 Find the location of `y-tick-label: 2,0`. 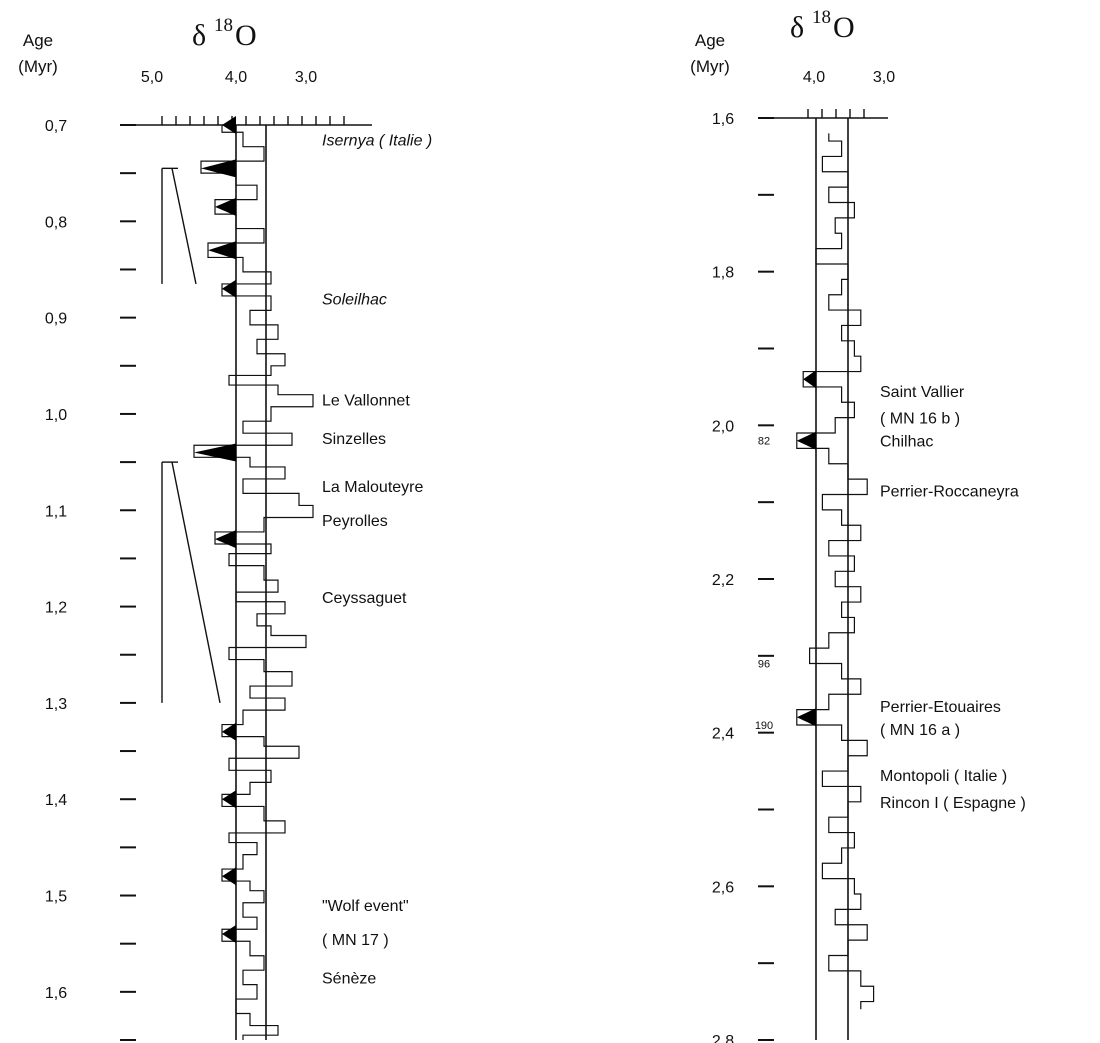

y-tick-label: 2,0 is located at coordinates (723, 426).